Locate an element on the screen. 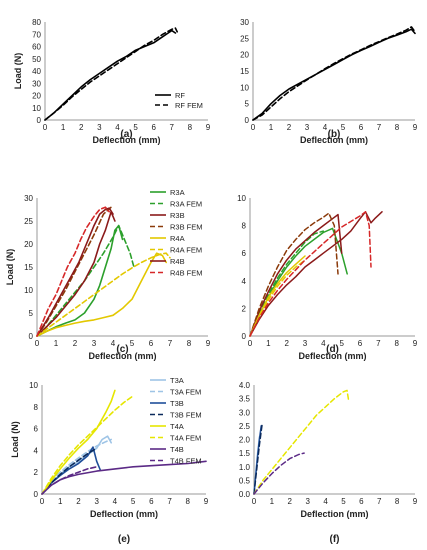  panel-label: (e) is located at coordinates (124, 539).